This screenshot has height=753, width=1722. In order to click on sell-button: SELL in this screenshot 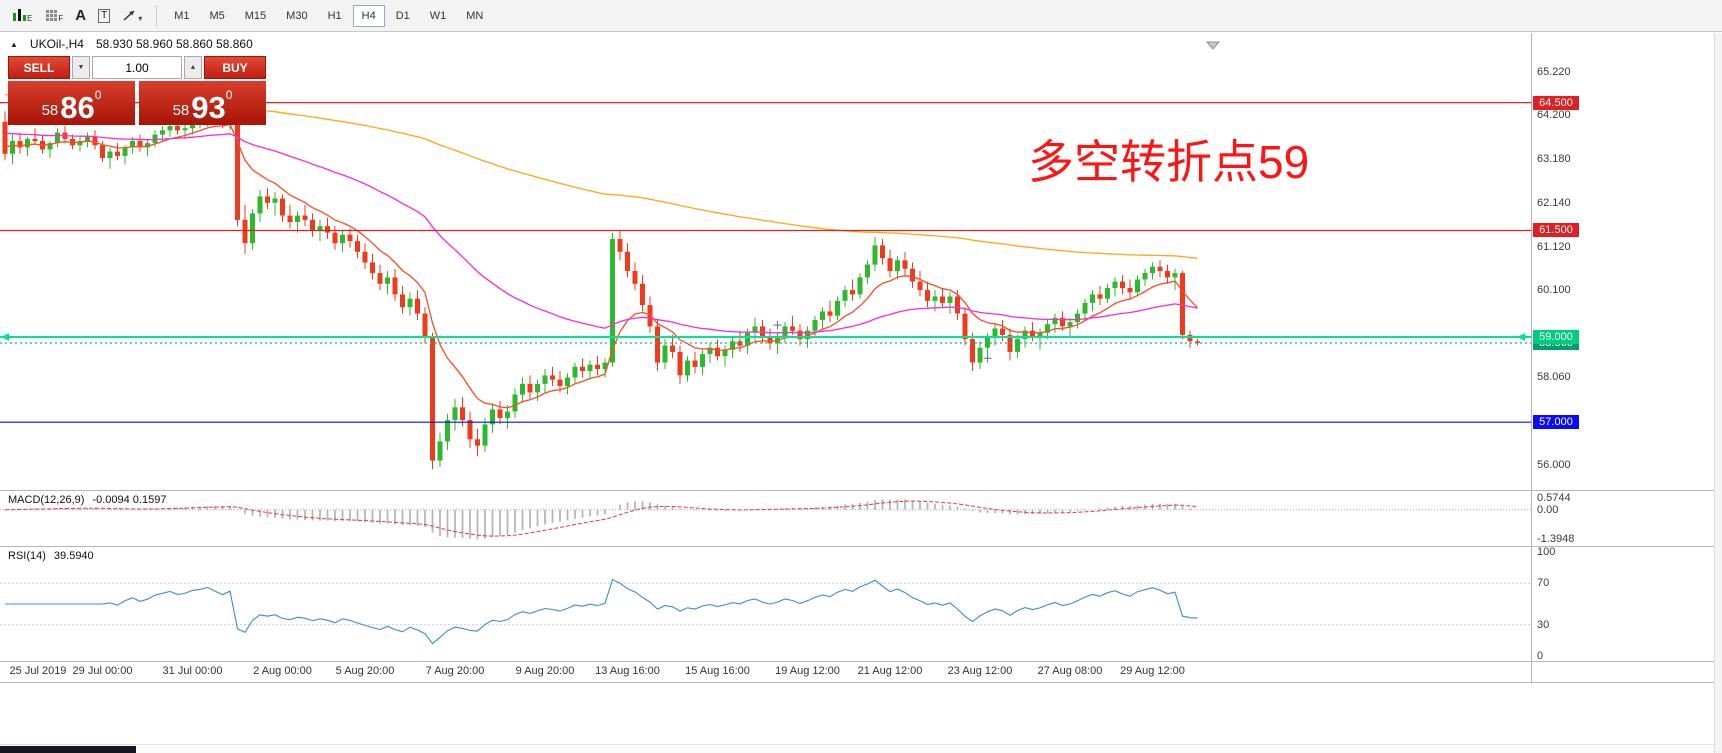, I will do `click(39, 67)`.